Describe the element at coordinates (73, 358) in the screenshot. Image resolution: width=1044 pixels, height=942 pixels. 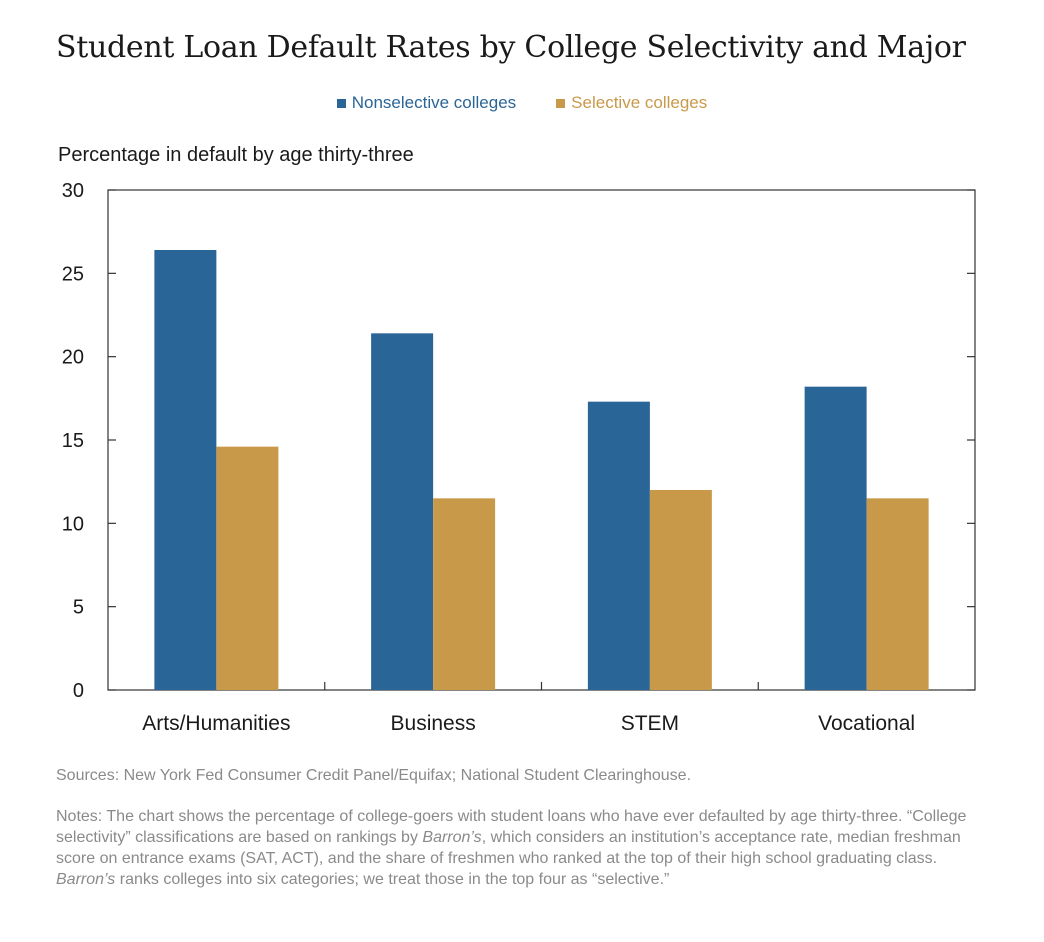
I see `y-tick-label: 20` at that location.